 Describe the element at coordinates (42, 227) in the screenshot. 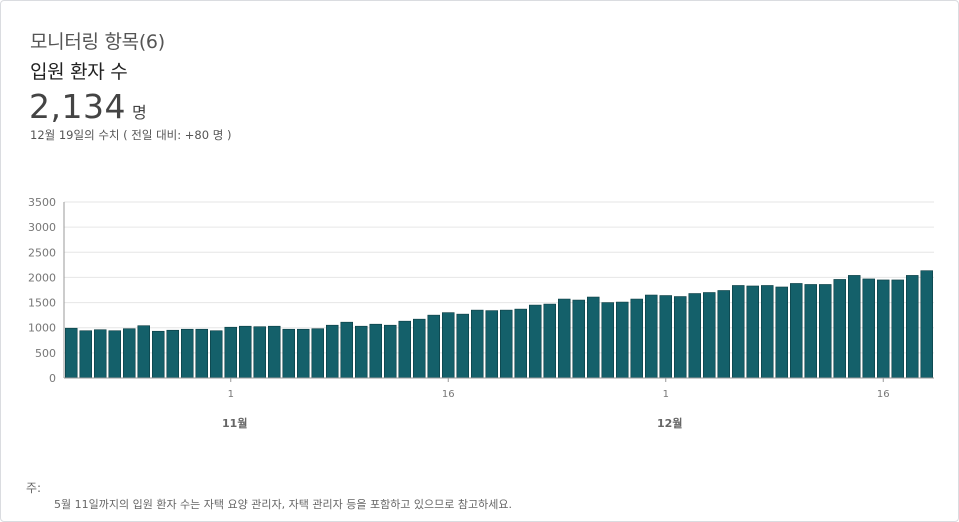

I see `y-tick-label: 3000` at that location.